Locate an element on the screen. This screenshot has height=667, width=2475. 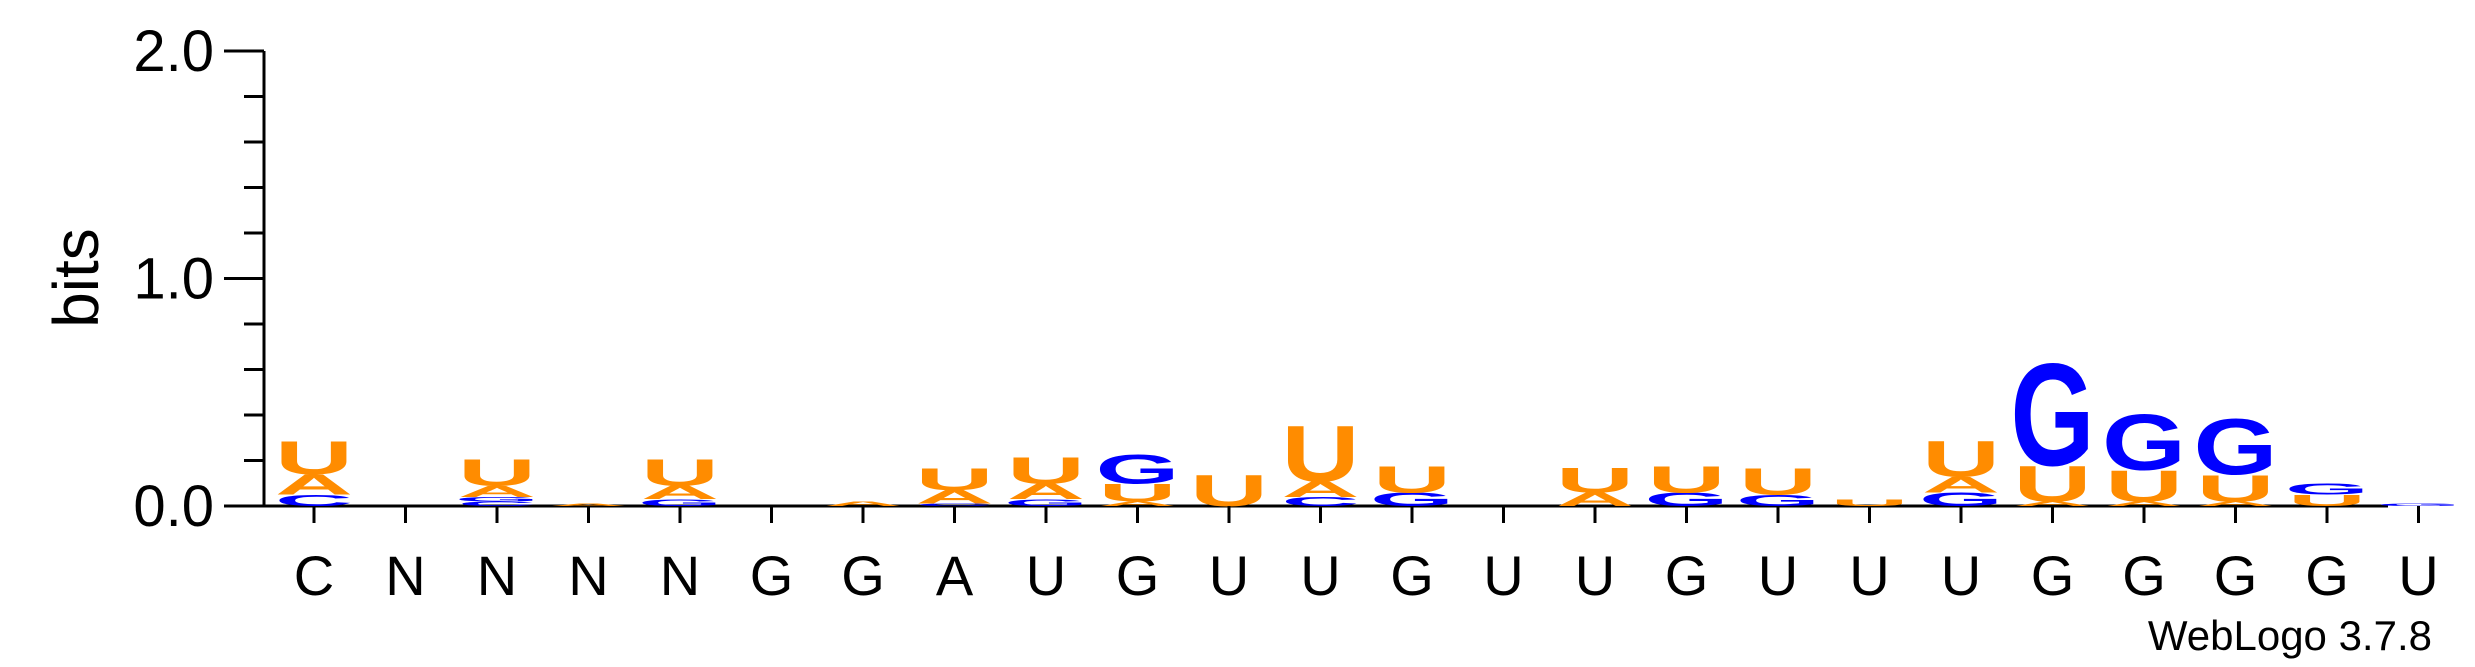
y-tick-label: 0.0 is located at coordinates (173, 506).